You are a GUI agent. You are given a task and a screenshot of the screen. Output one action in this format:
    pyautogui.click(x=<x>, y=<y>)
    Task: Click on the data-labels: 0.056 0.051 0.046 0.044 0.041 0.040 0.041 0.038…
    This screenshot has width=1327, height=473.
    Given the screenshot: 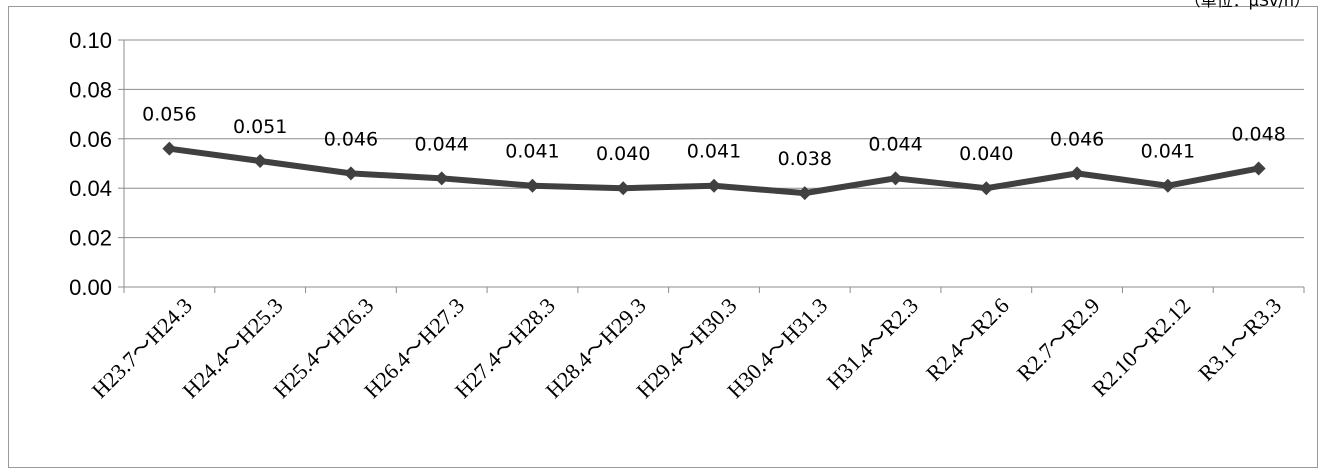 What is the action you would take?
    pyautogui.click(x=714, y=137)
    